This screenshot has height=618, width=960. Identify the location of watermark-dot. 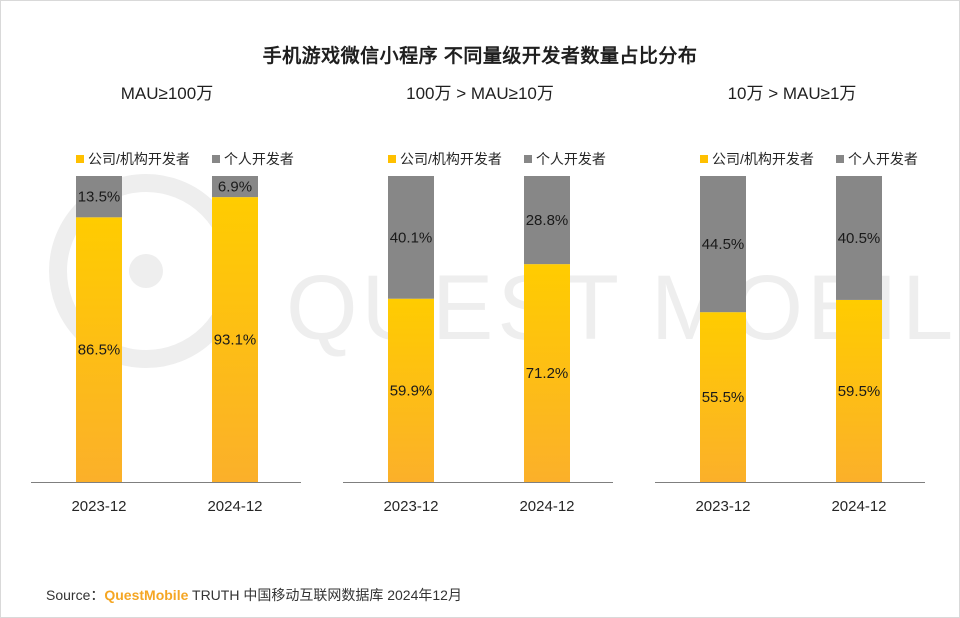
(146, 271).